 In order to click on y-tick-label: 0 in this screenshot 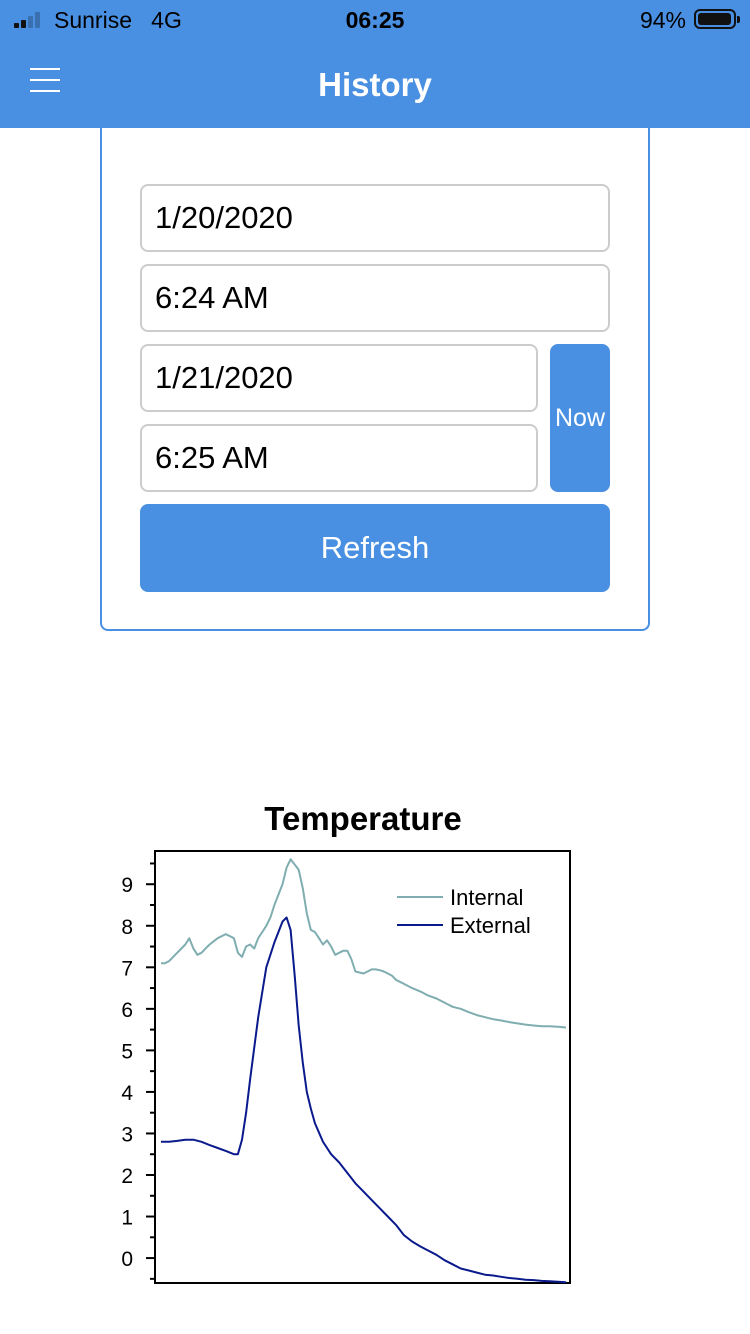, I will do `click(127, 1259)`.